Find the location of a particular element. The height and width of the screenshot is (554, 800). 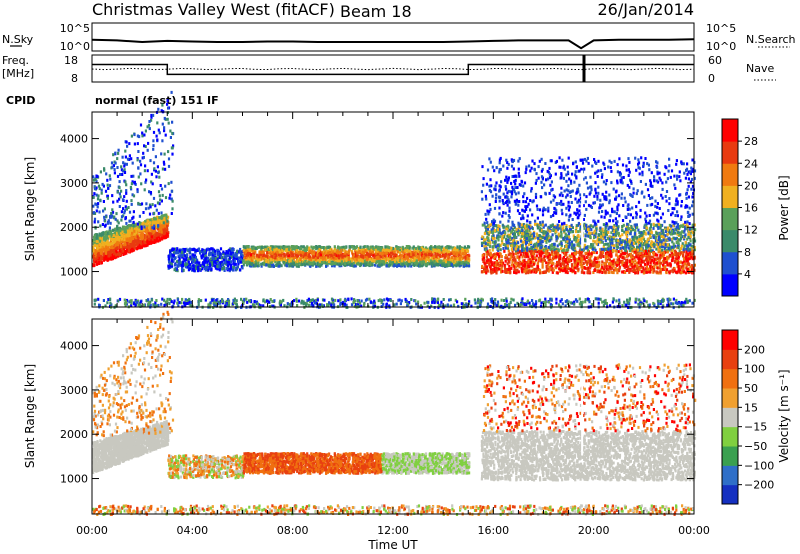

nsearch-label: N.Search is located at coordinates (771, 39).